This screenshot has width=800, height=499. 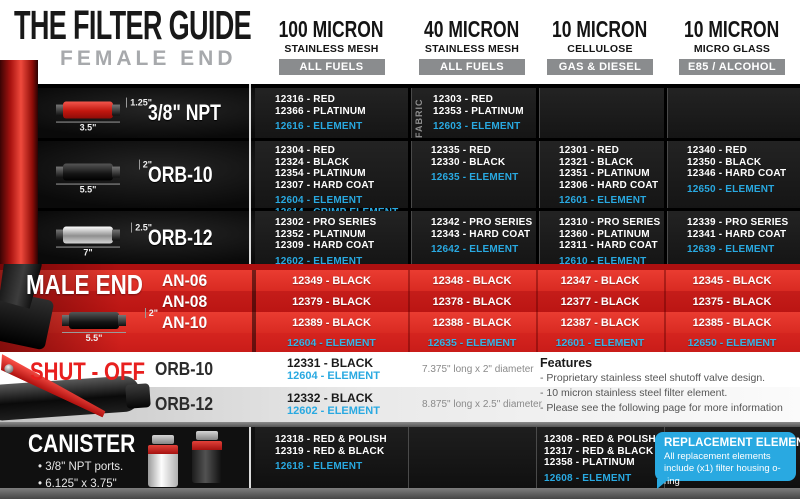 I want to click on element-part-number: 12601 - ELEMENT, so click(x=600, y=342).